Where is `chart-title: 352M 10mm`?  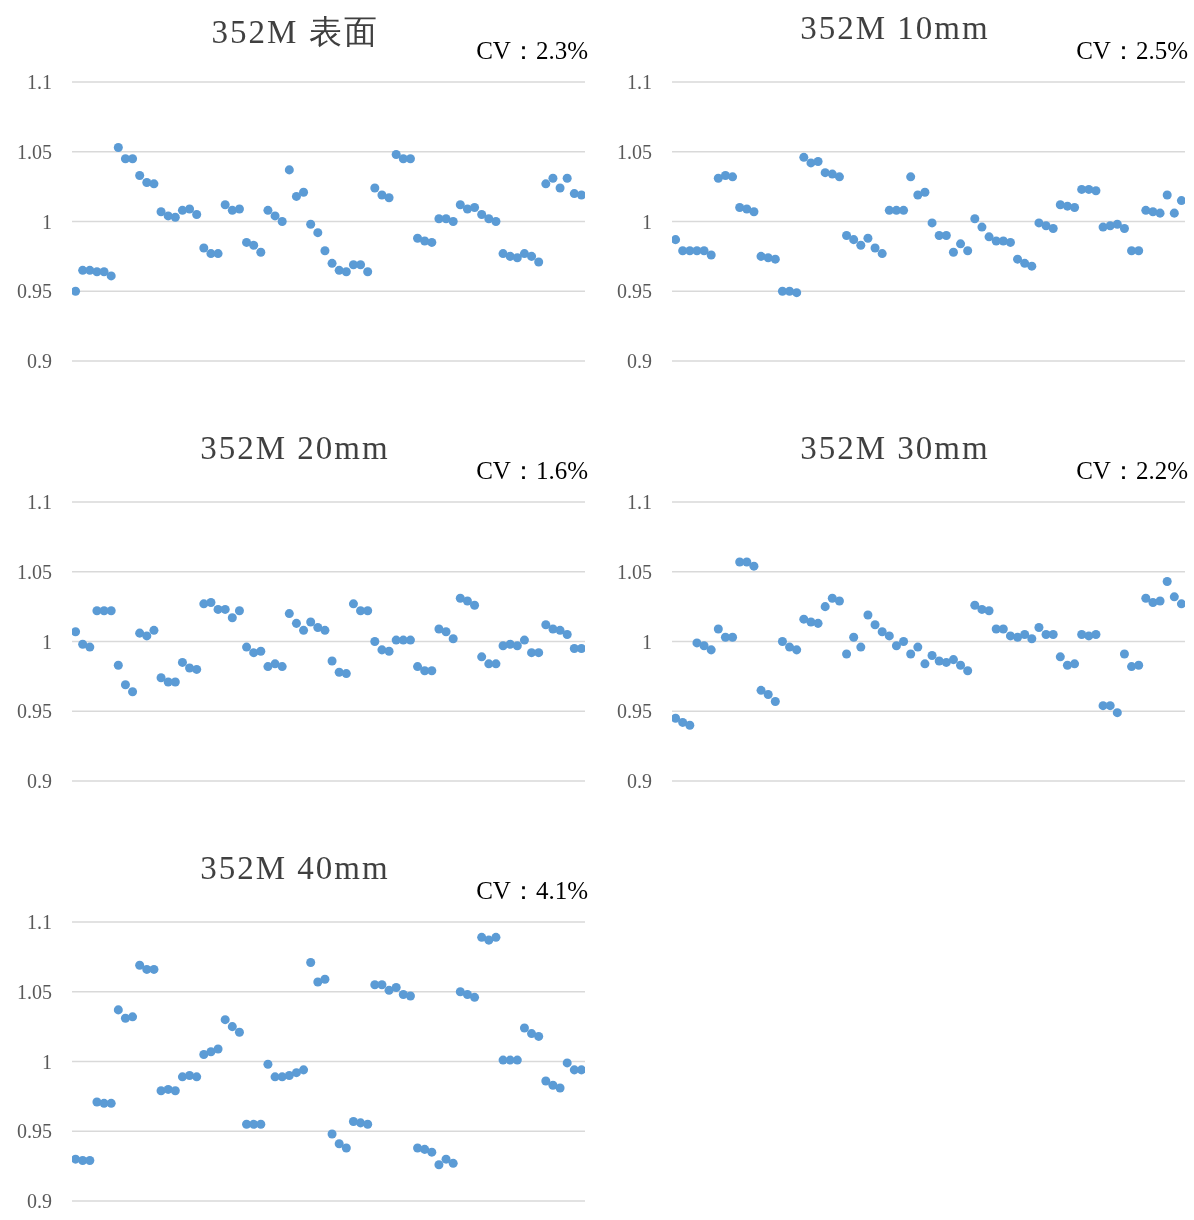 chart-title: 352M 10mm is located at coordinates (895, 28).